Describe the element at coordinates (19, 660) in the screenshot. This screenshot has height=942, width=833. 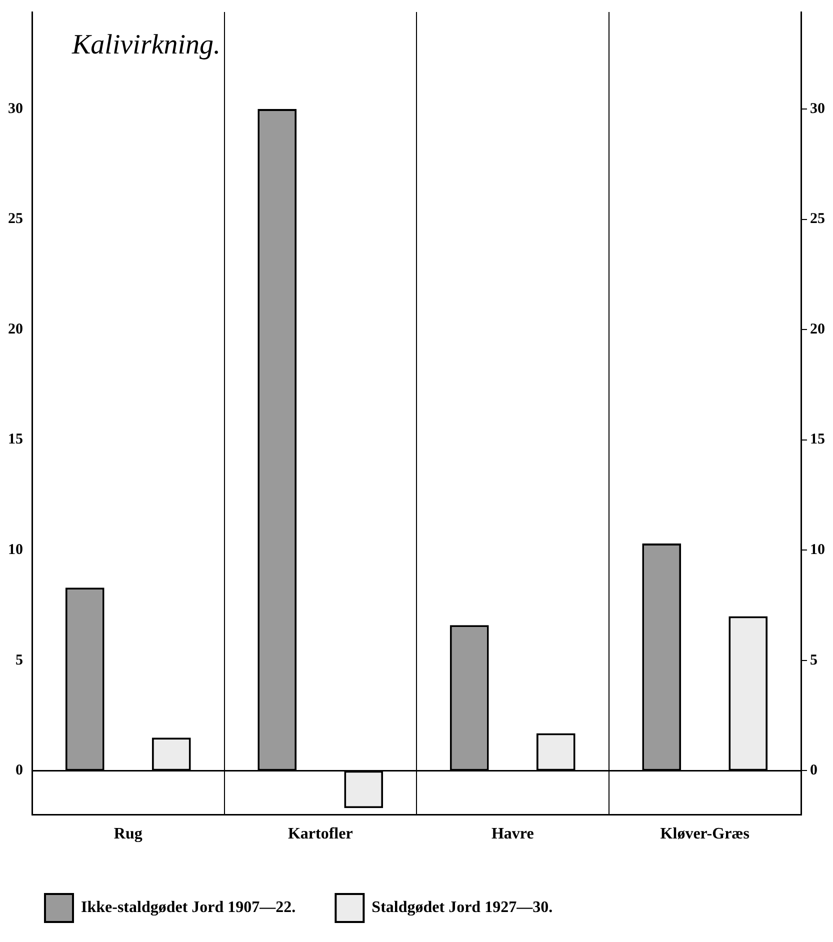
I see `y-tick-label: 5` at that location.